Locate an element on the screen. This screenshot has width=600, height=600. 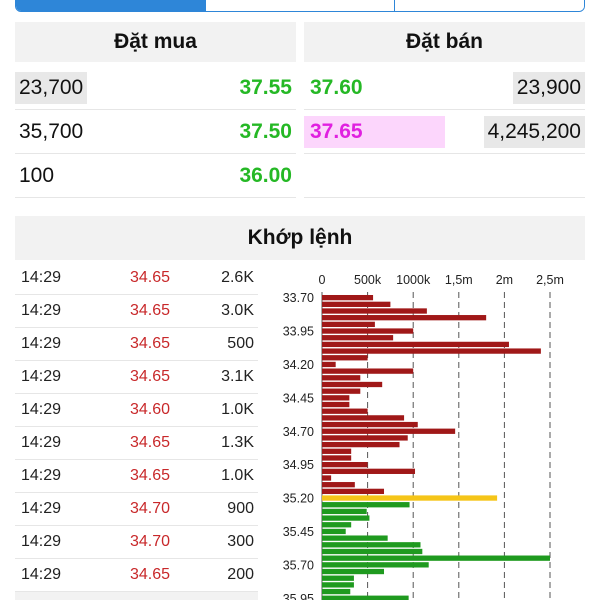
matched-order-row: 14:29 34.70 900 is located at coordinates (136, 509).